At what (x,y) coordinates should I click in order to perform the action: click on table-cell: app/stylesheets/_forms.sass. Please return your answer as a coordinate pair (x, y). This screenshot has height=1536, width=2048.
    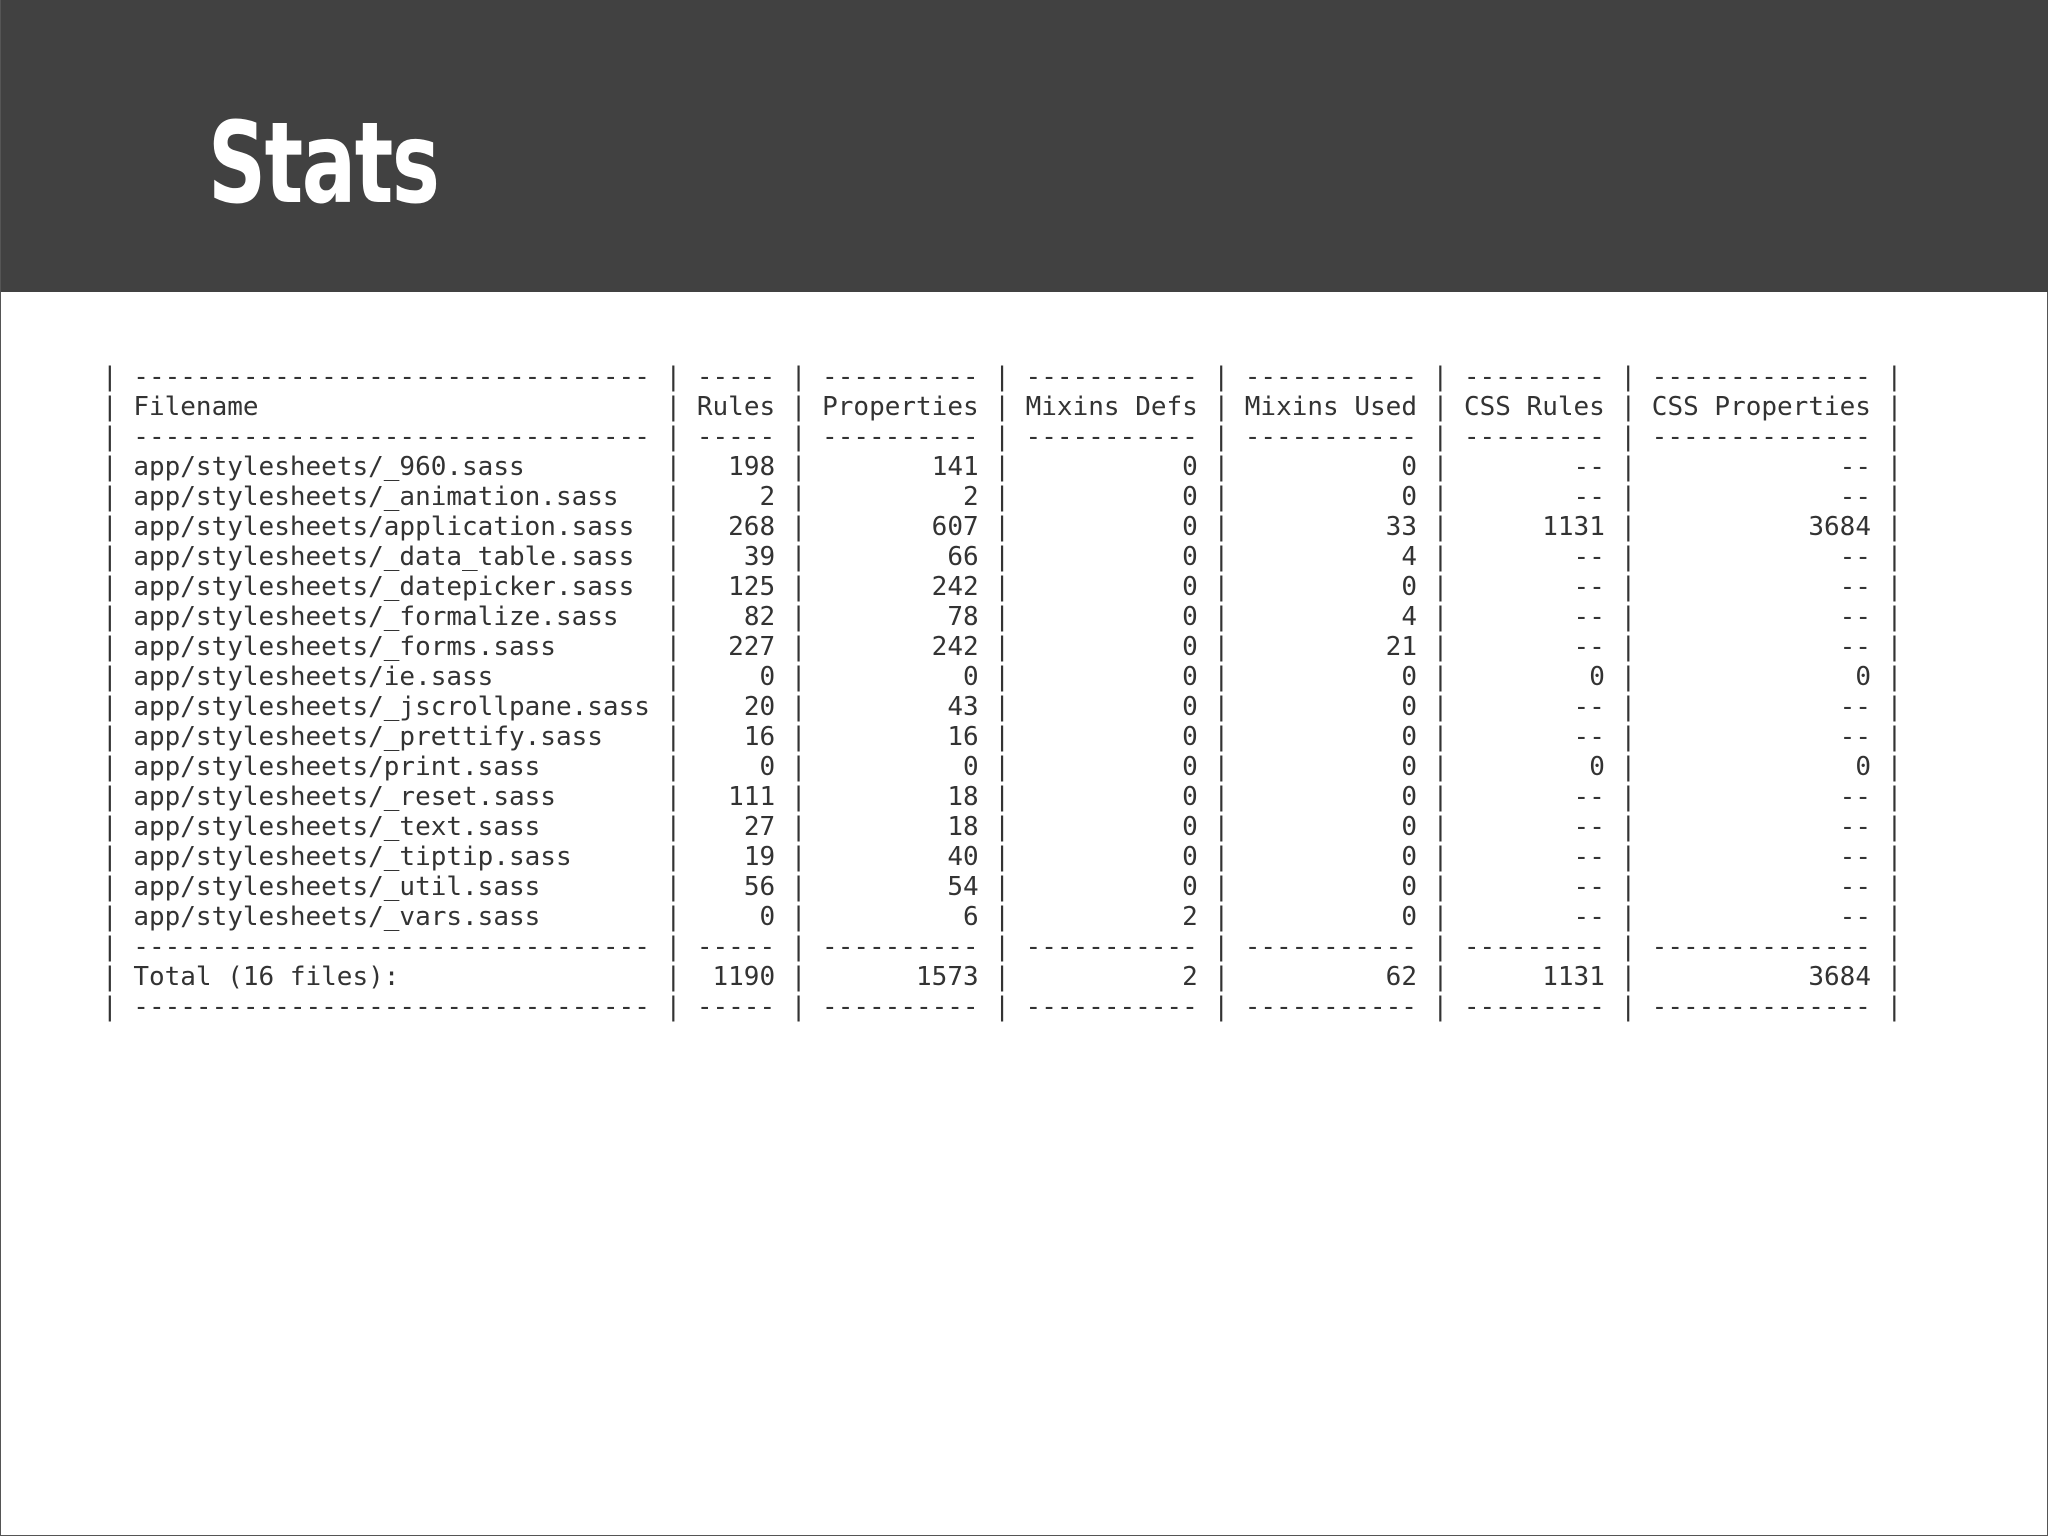
    Looking at the image, I should click on (344, 647).